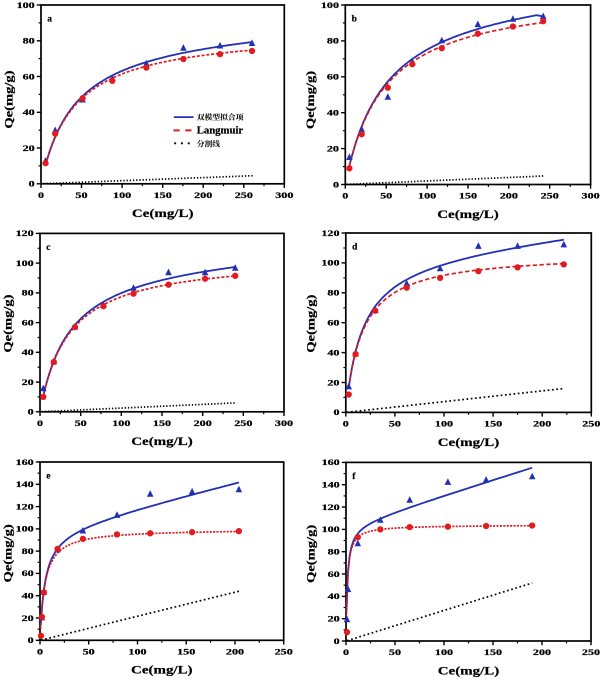 This screenshot has width=600, height=685. Describe the element at coordinates (49, 20) in the screenshot. I see `svg-text: a` at that location.